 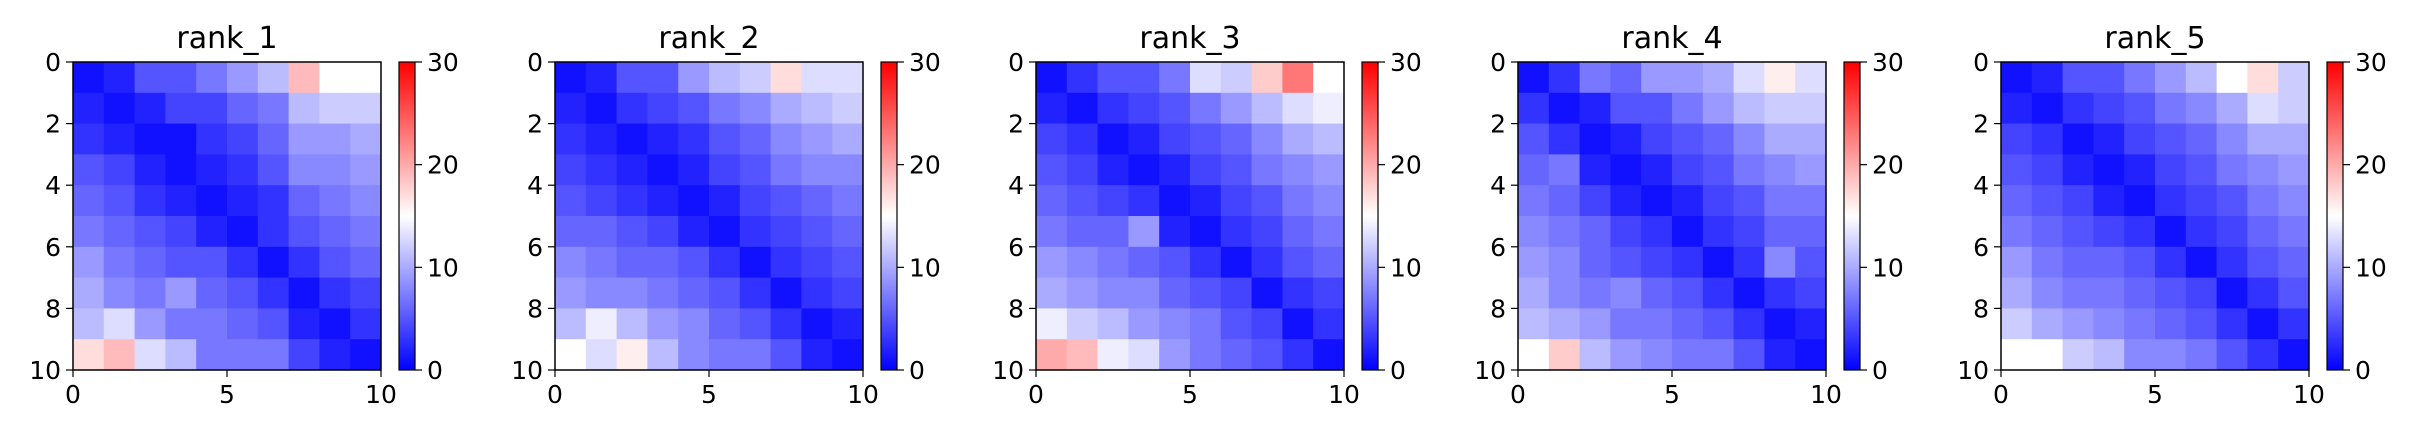 What do you see at coordinates (1406, 165) in the screenshot?
I see `colorbar-tick-label: 20` at bounding box center [1406, 165].